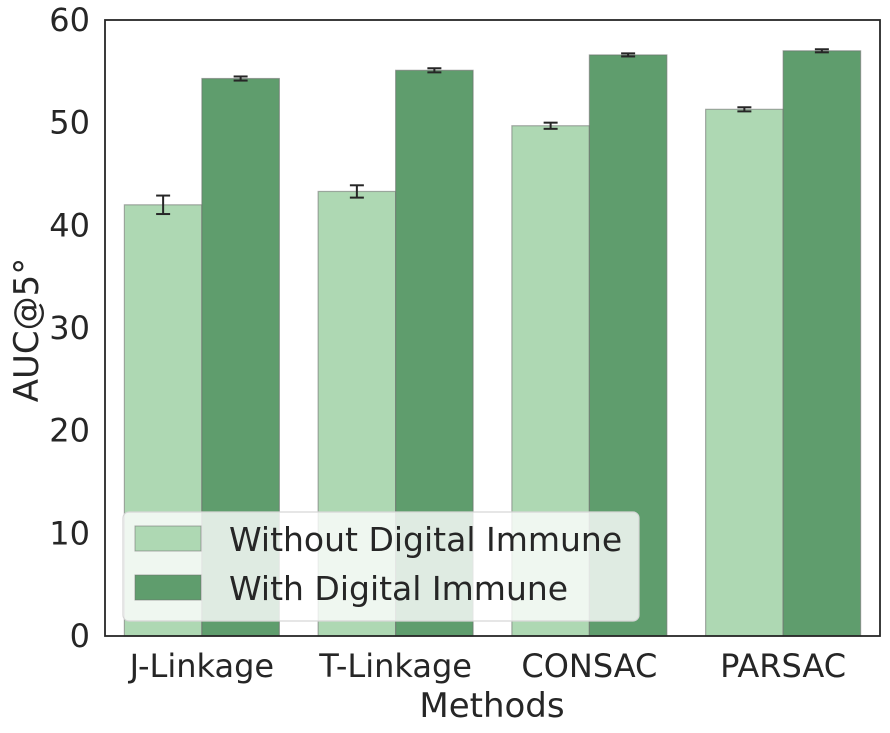 This screenshot has height=733, width=890. Describe the element at coordinates (744, 372) in the screenshot. I see `bar-parsac-without` at that location.